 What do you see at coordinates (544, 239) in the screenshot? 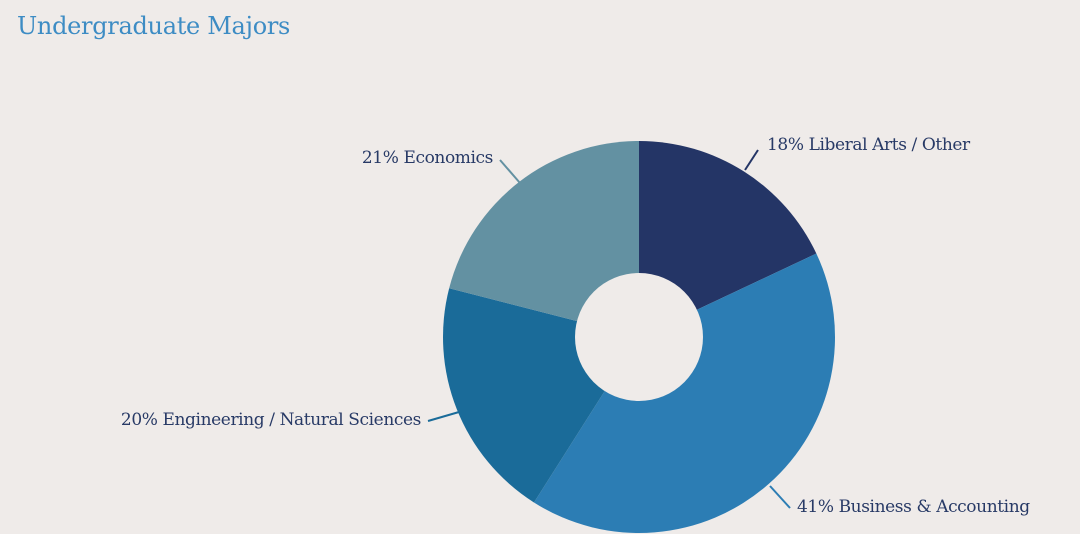
I see `slice-economics` at bounding box center [544, 239].